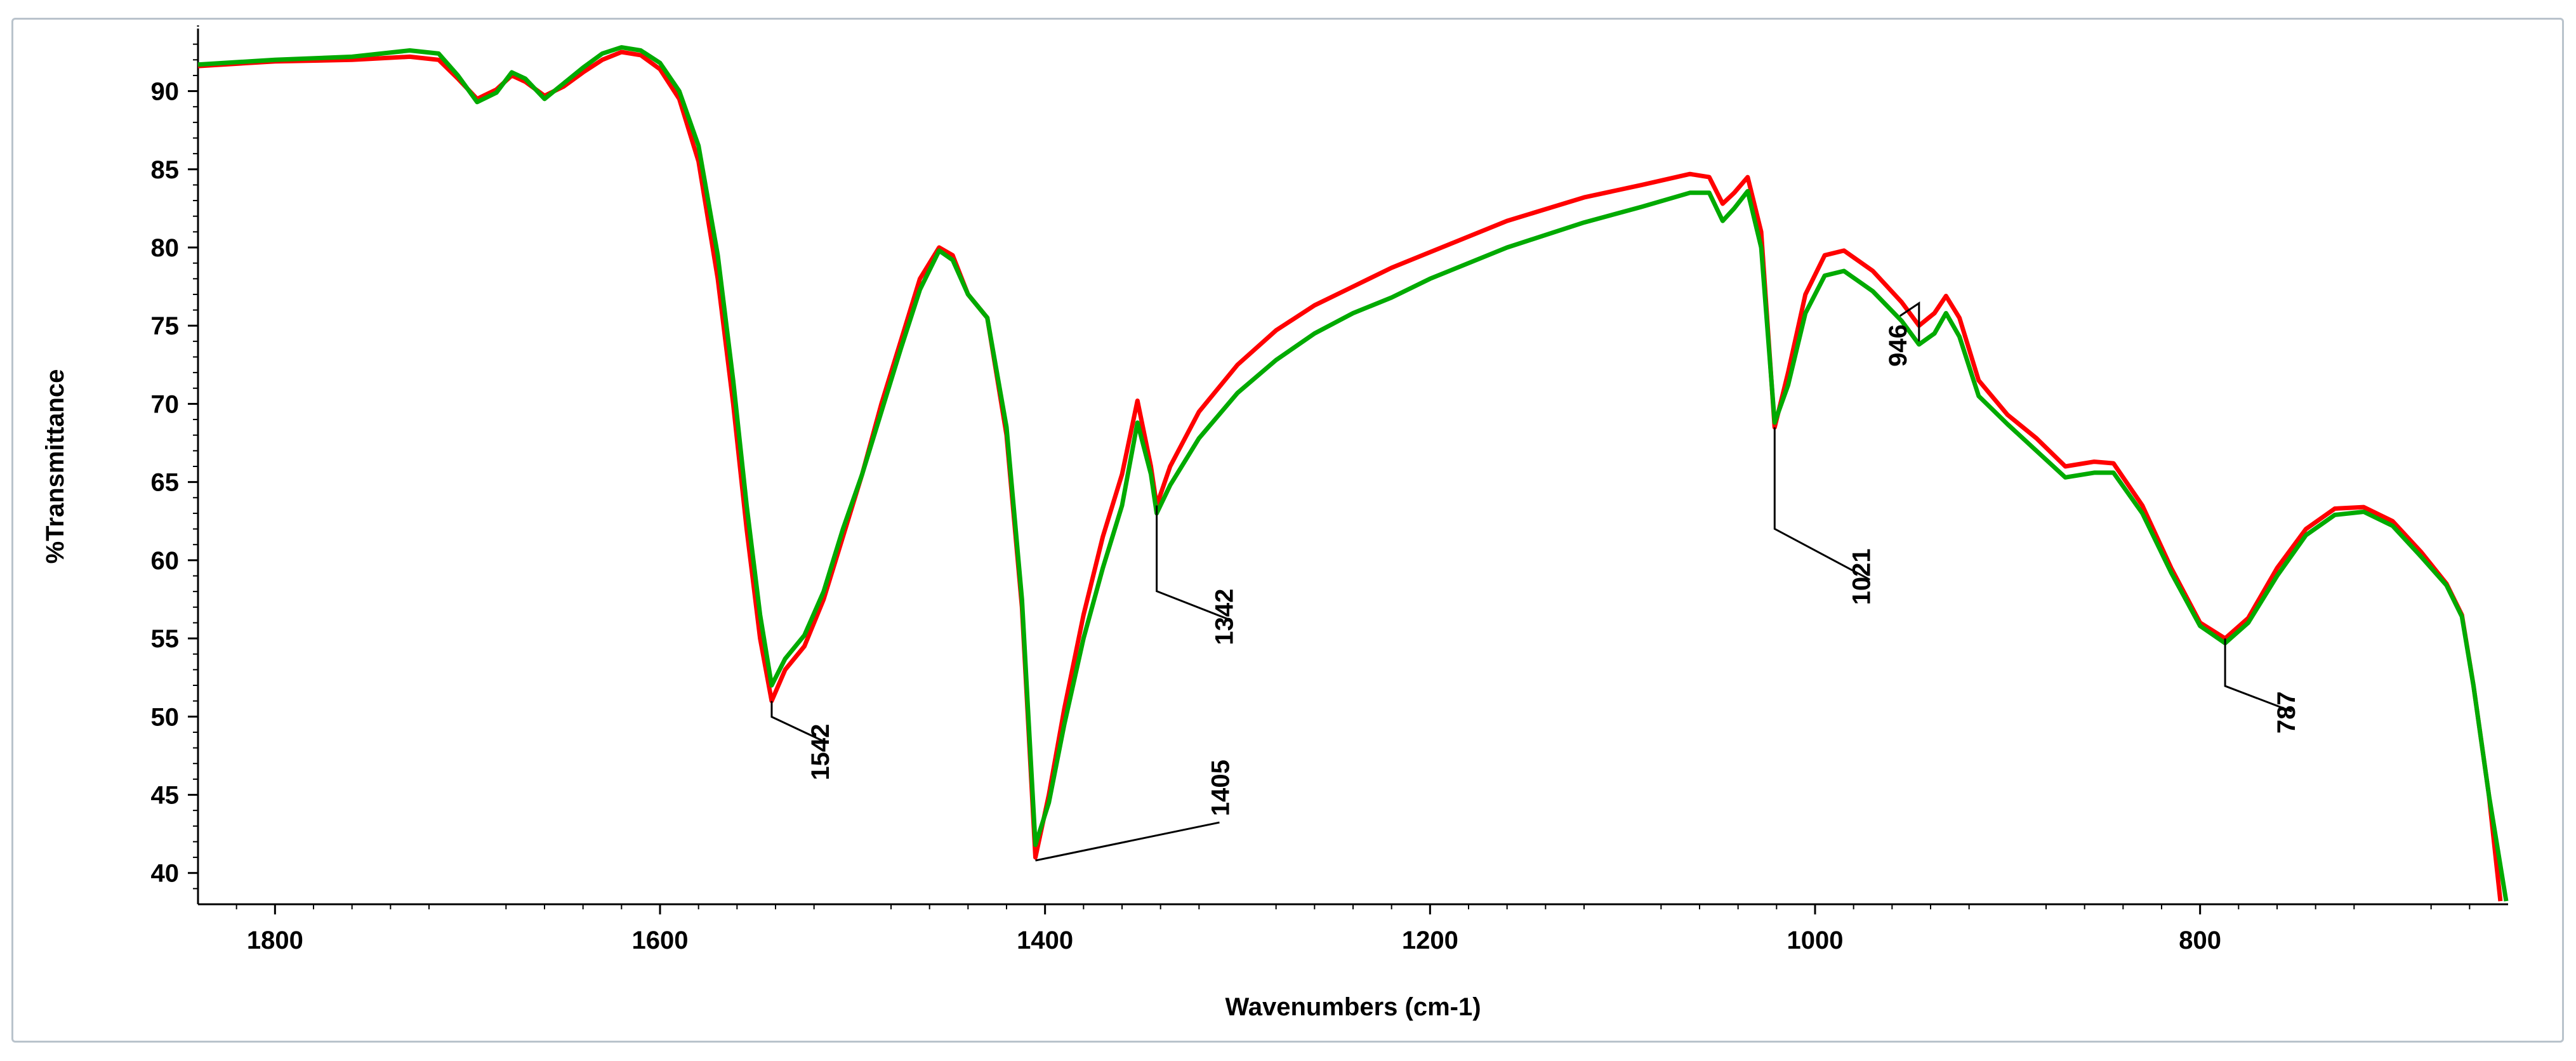 This screenshot has height=1061, width=2576. What do you see at coordinates (166, 561) in the screenshot?
I see `y-tick-label: 60` at bounding box center [166, 561].